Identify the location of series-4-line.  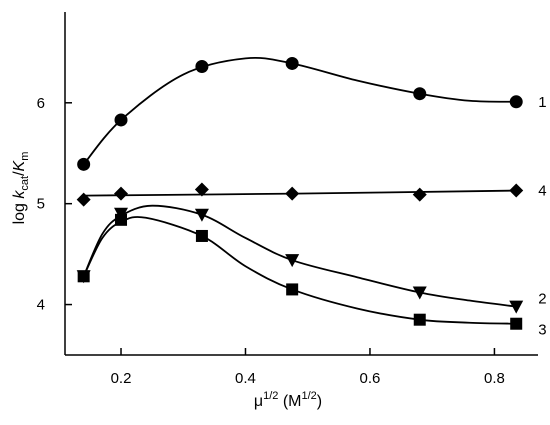
(300, 193).